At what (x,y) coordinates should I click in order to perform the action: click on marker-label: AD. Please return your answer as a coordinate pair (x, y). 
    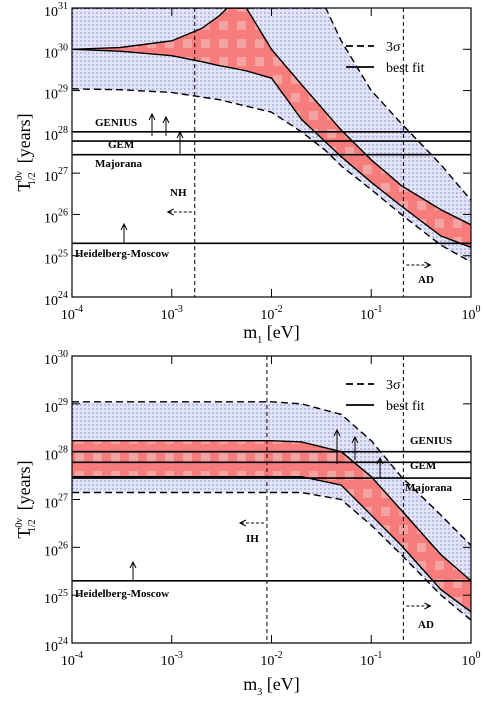
    Looking at the image, I should click on (426, 280).